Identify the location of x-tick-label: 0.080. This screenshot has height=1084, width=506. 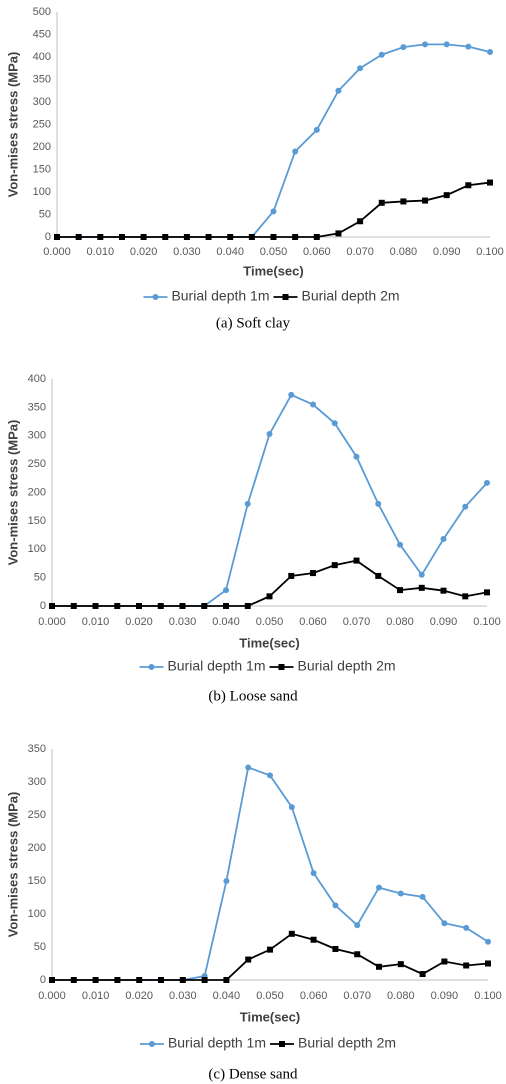
(401, 996).